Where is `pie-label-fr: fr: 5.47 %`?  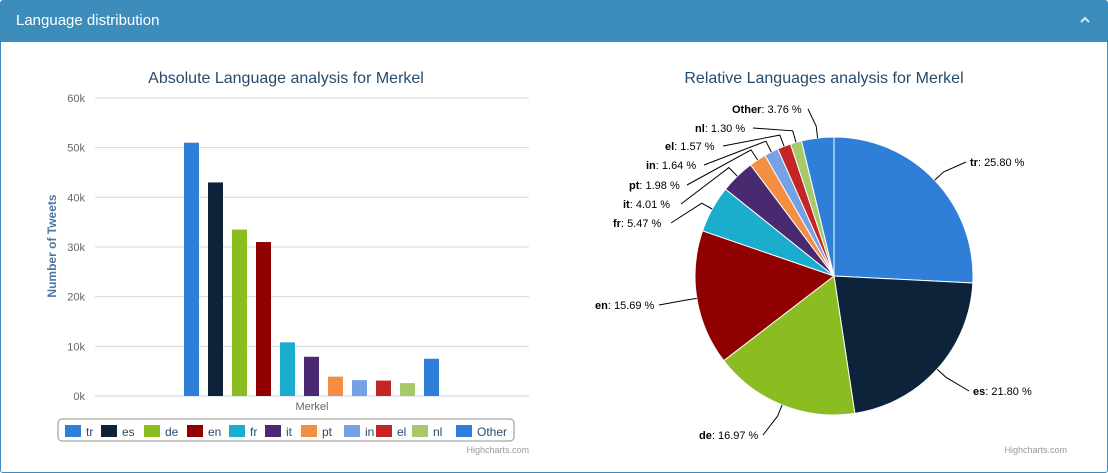
pie-label-fr: fr: 5.47 % is located at coordinates (637, 224).